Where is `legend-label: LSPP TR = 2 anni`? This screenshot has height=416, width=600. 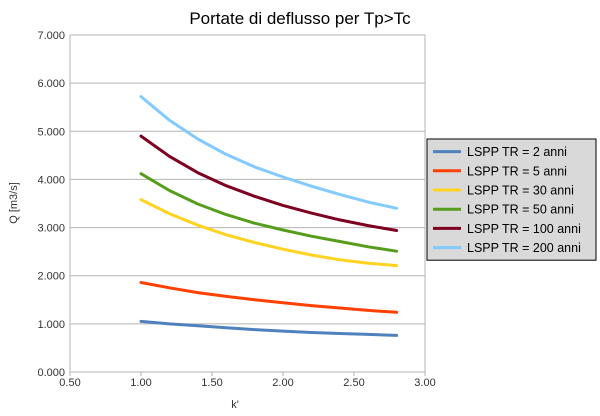
legend-label: LSPP TR = 2 anni is located at coordinates (517, 152).